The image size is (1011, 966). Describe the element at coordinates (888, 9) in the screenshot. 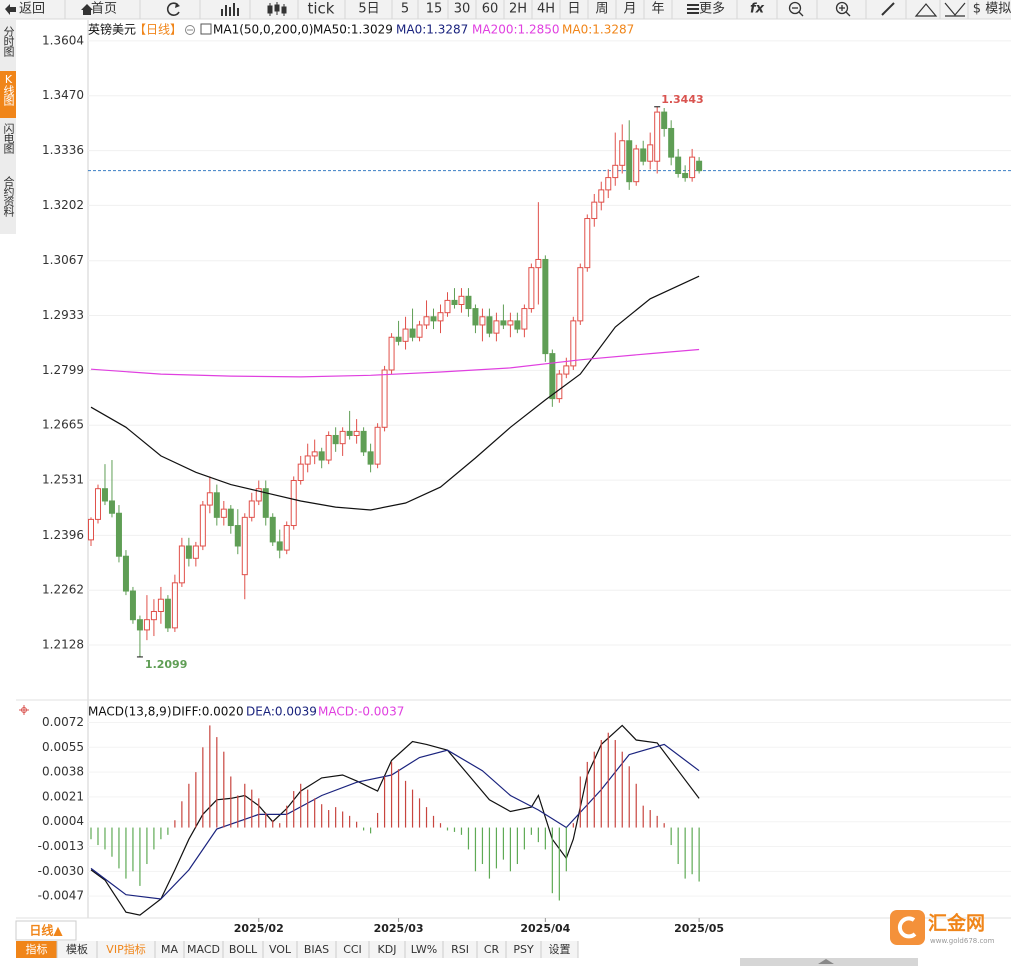

I see `pen-icon` at that location.